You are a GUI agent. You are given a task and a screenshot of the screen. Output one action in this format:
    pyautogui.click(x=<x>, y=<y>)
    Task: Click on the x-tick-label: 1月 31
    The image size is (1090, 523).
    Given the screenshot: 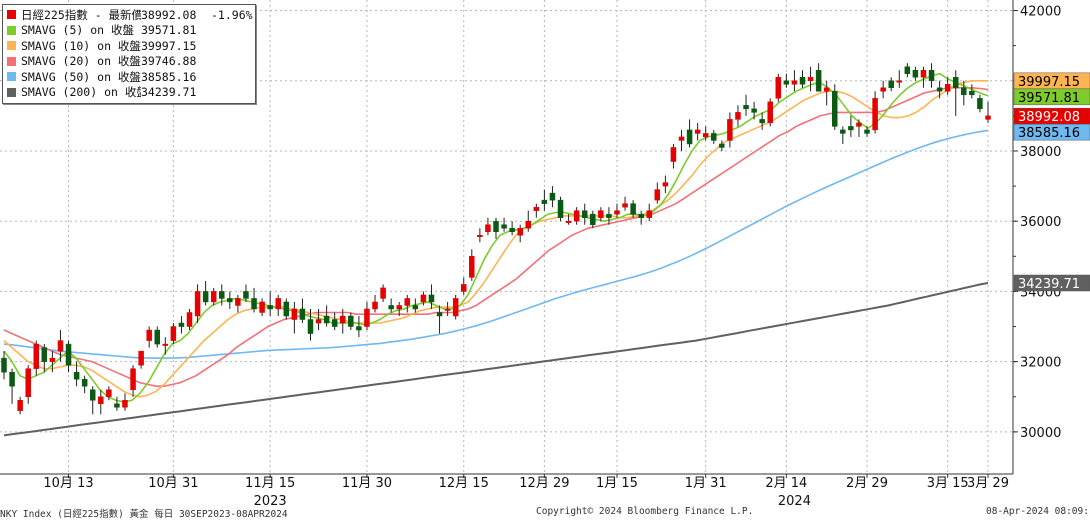 What is the action you would take?
    pyautogui.click(x=706, y=483)
    